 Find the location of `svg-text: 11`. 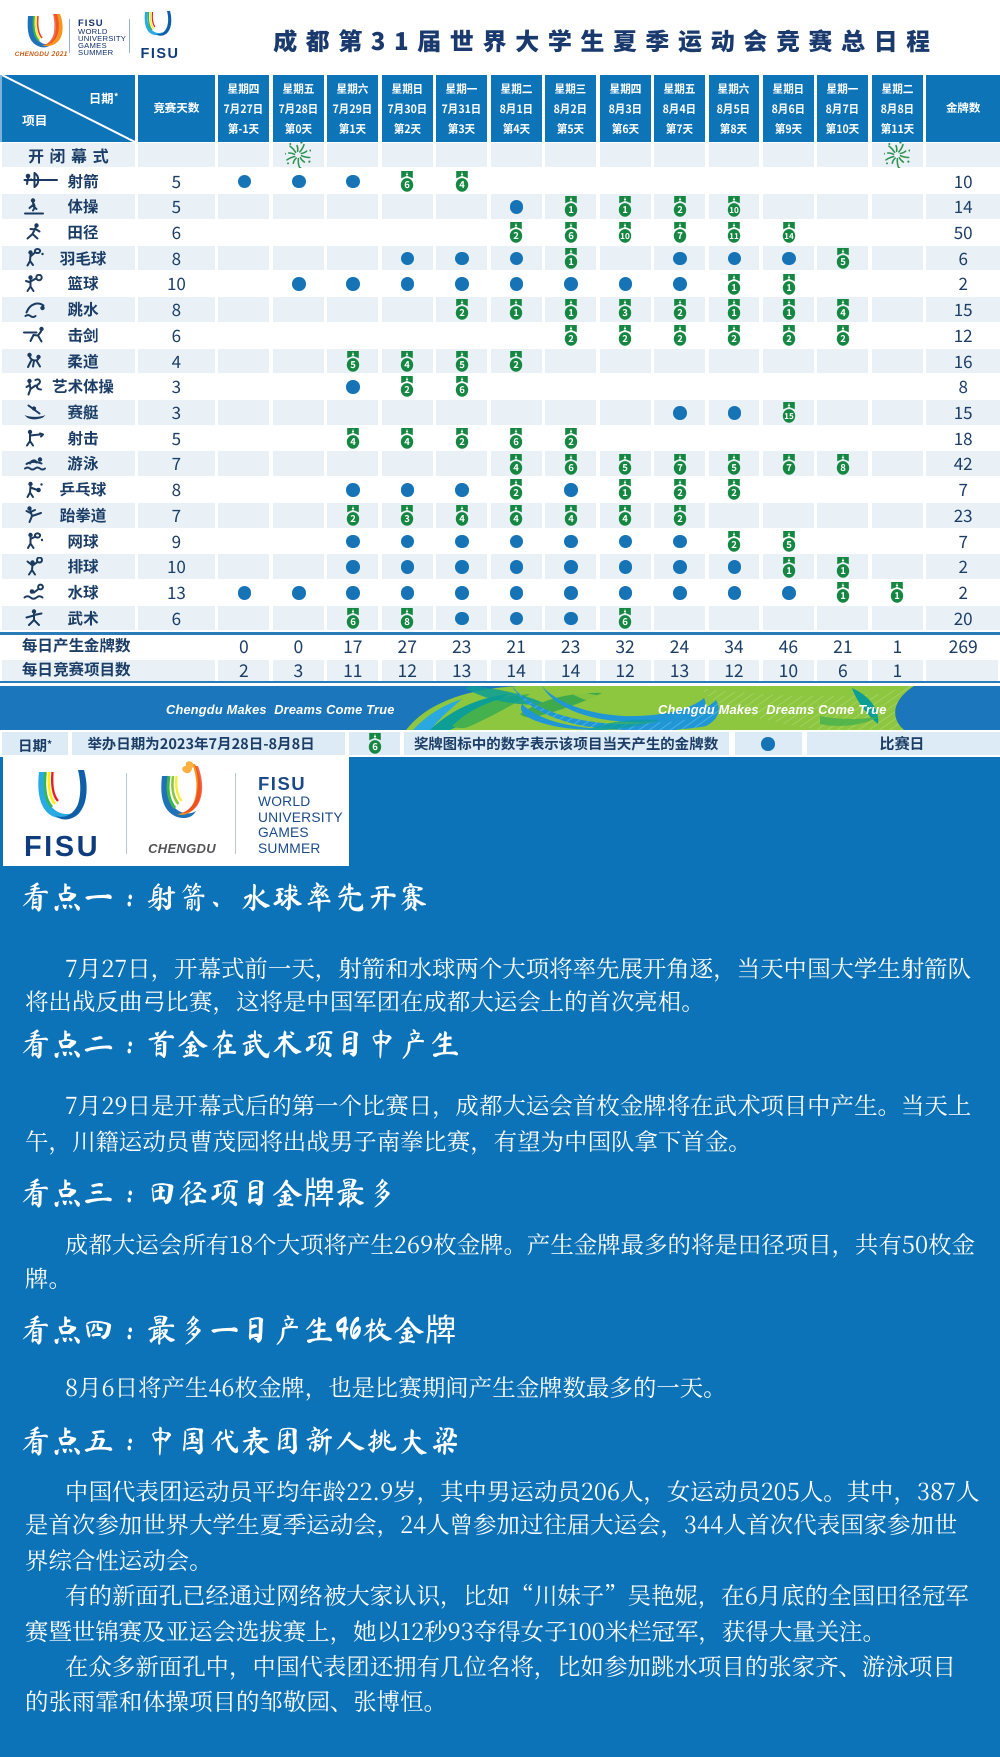

svg-text: 11 is located at coordinates (734, 236).